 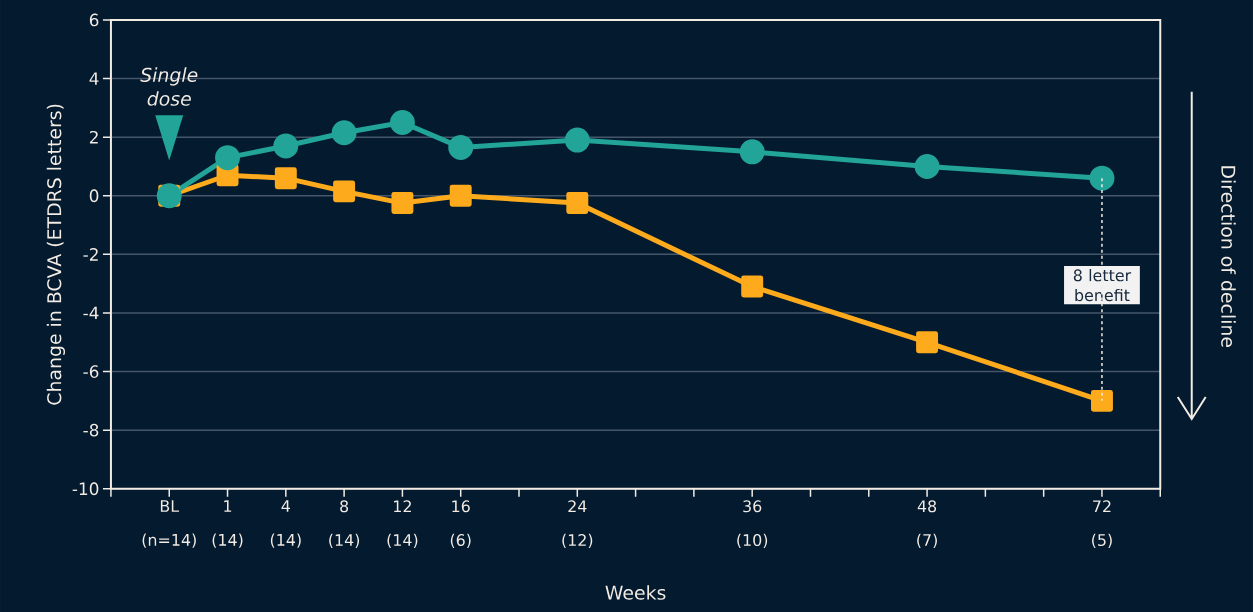 What do you see at coordinates (85, 488) in the screenshot?
I see `y-tick-label: -10` at bounding box center [85, 488].